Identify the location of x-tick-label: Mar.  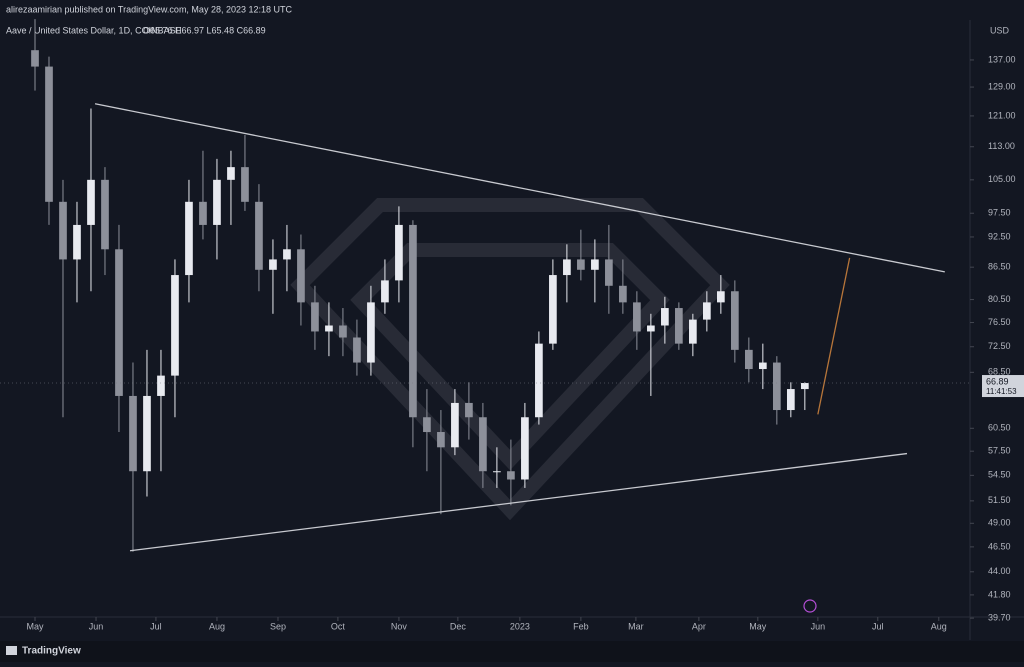
(636, 626).